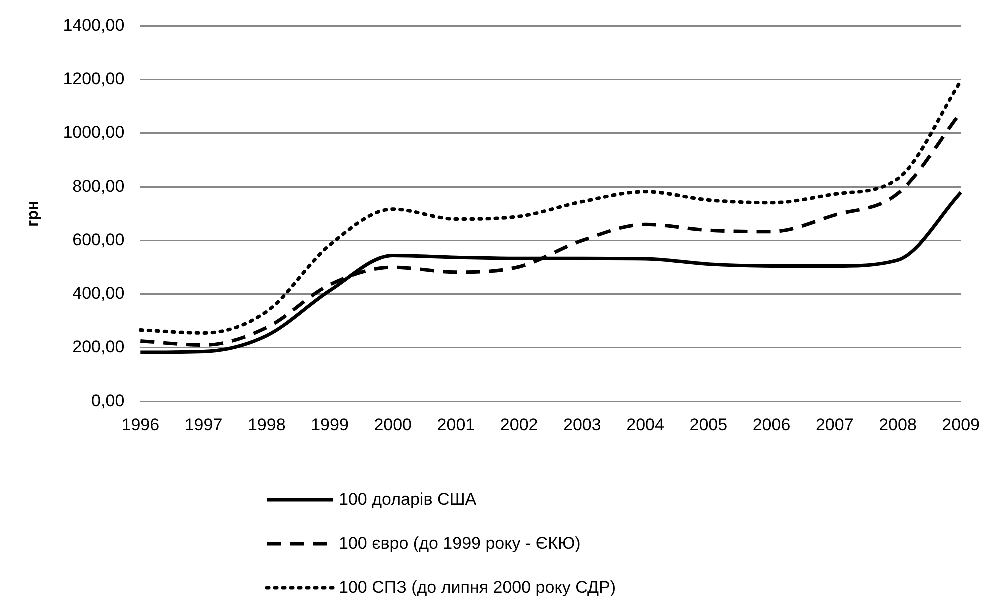 The image size is (994, 612). What do you see at coordinates (98, 347) in the screenshot?
I see `y-tick-label: 200,00` at bounding box center [98, 347].